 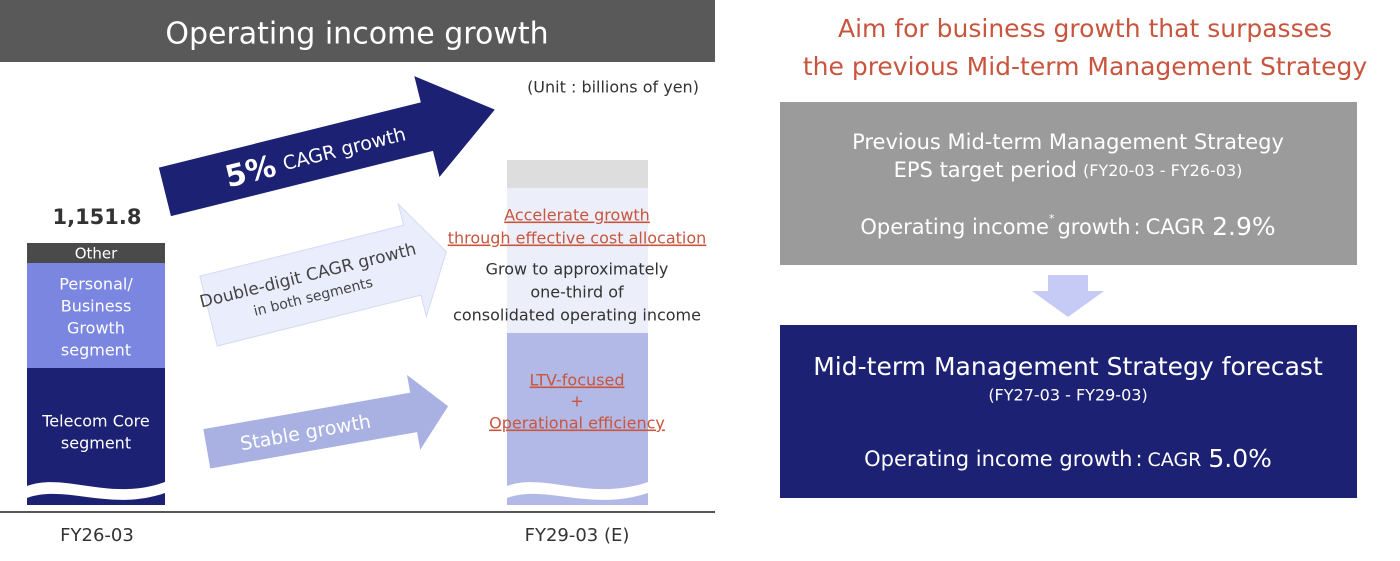 I want to click on stable-arrow: Stable growth, so click(x=326, y=421).